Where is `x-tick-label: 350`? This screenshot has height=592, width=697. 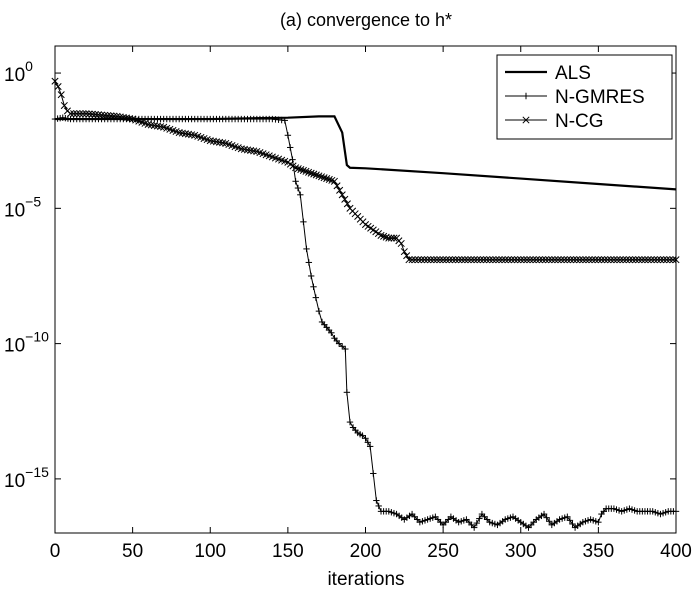
x-tick-label: 350 is located at coordinates (599, 551).